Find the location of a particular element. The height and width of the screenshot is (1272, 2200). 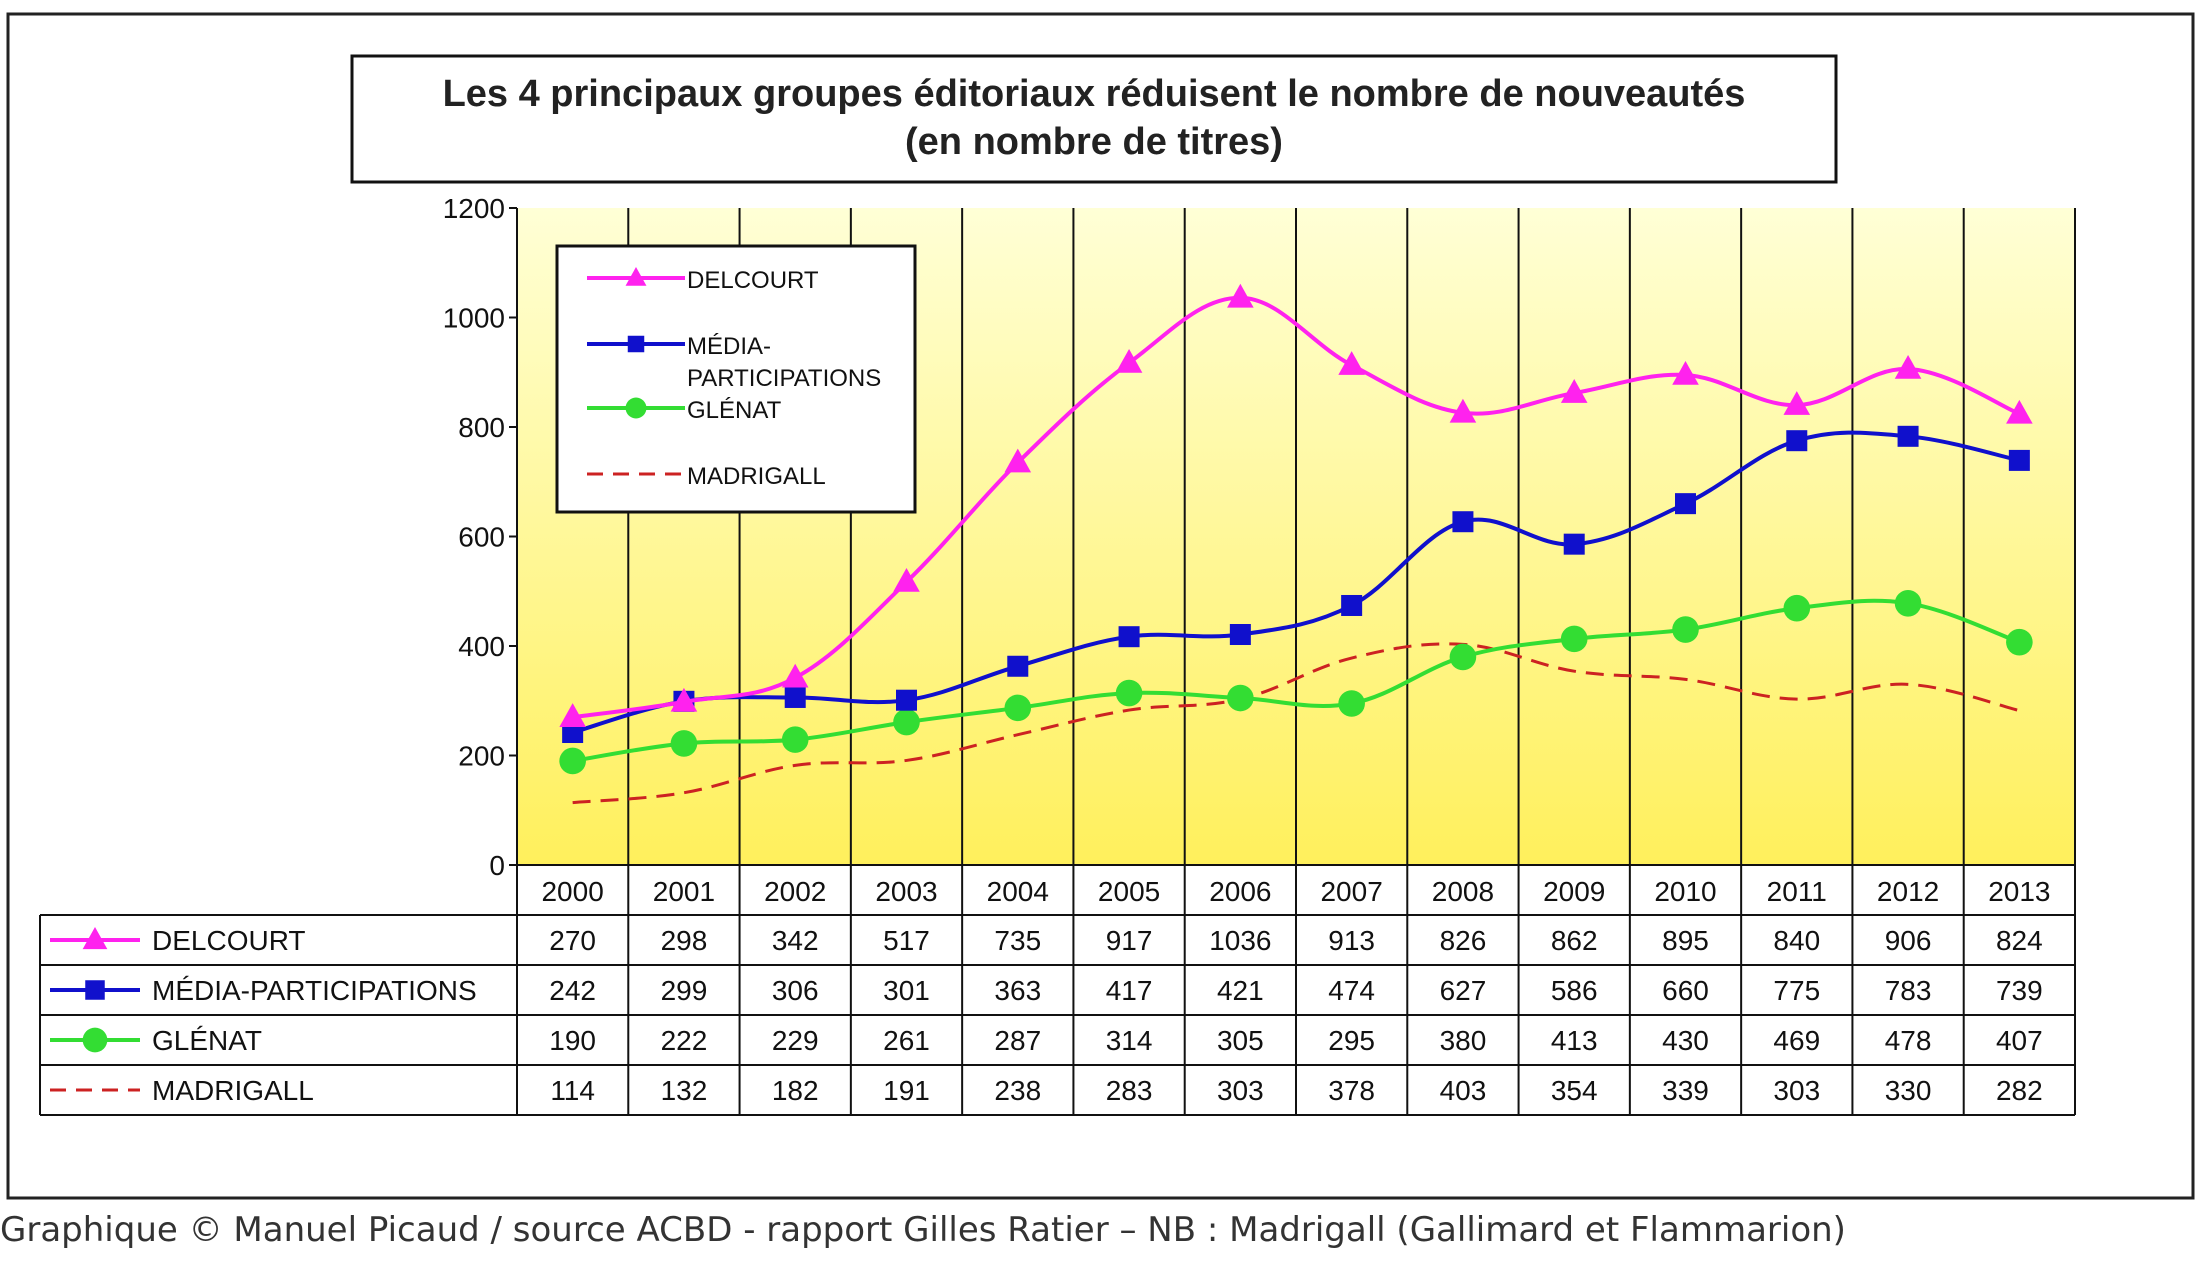

x-tick-label: 2010 is located at coordinates (1685, 891).